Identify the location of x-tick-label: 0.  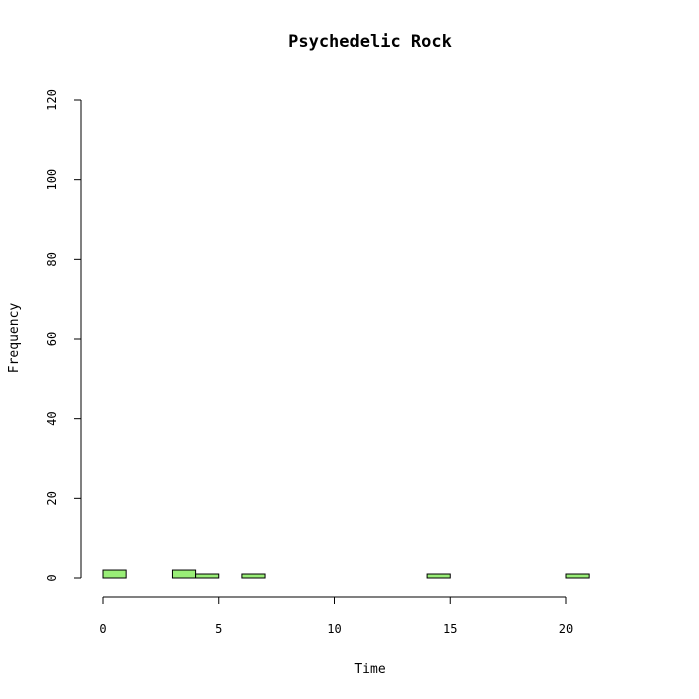
(102, 629).